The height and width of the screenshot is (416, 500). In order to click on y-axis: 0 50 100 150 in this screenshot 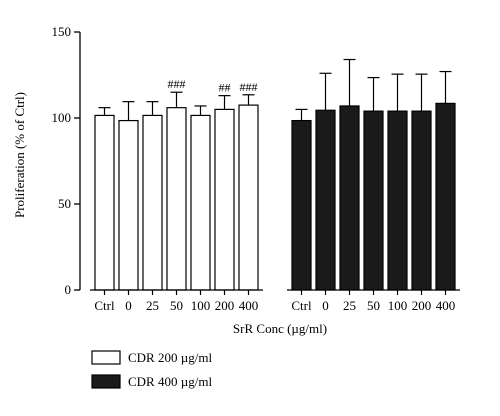, I will do `click(66, 160)`.